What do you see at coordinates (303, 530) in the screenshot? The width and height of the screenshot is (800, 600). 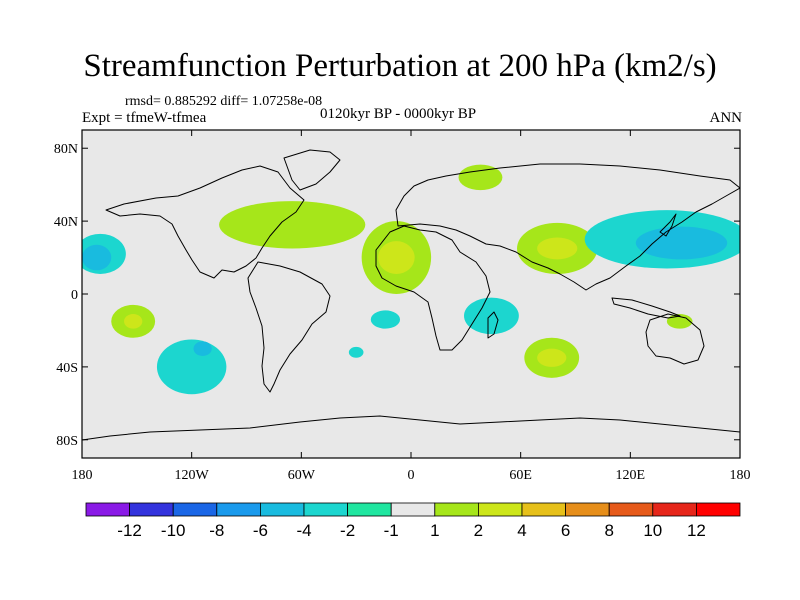 I see `colorbar-level-label: -4` at bounding box center [303, 530].